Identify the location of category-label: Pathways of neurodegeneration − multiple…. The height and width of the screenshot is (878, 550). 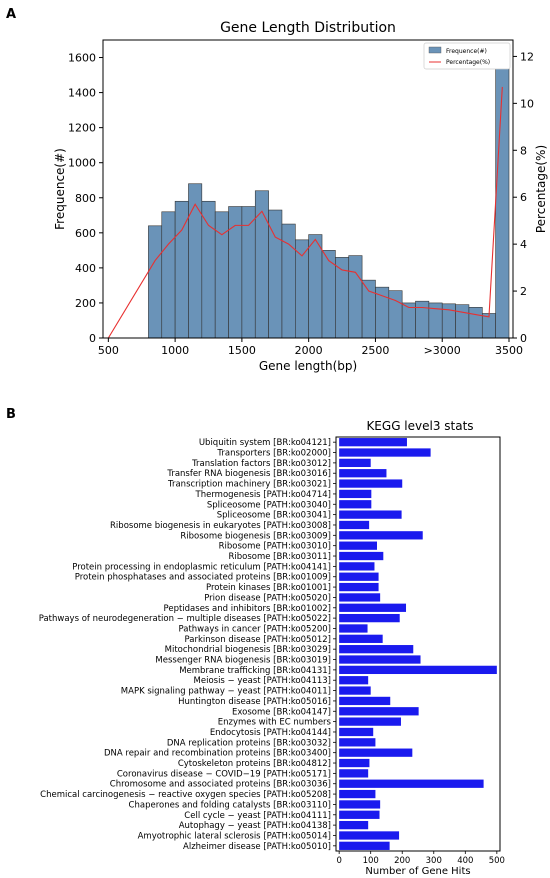
(185, 619).